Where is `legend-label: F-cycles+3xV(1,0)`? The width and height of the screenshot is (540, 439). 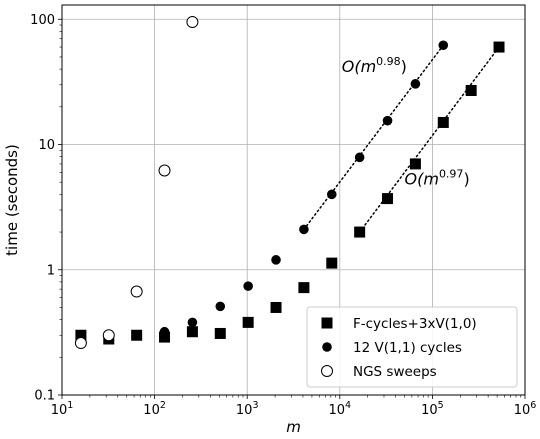 legend-label: F-cycles+3xV(1,0) is located at coordinates (415, 324).